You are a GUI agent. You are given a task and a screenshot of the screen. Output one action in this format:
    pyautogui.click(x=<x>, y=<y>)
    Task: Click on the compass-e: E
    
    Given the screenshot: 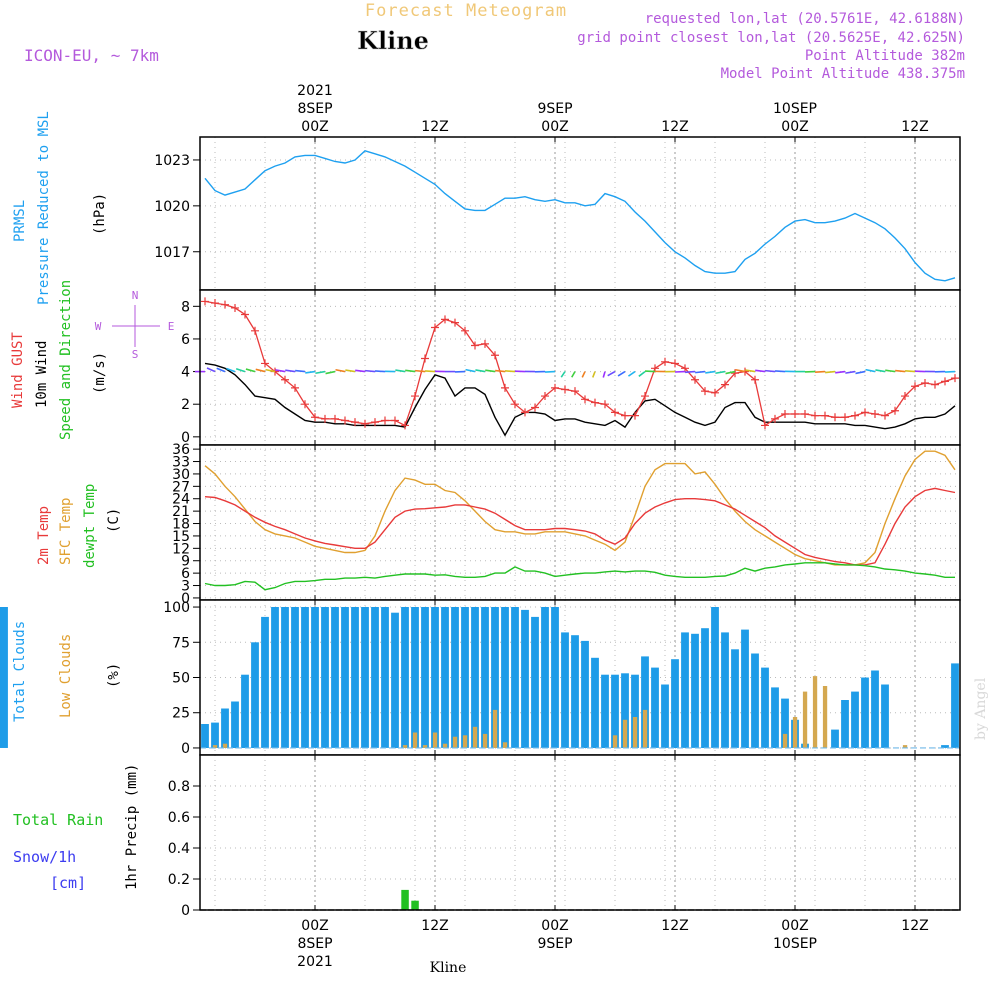 What is the action you would take?
    pyautogui.click(x=171, y=326)
    